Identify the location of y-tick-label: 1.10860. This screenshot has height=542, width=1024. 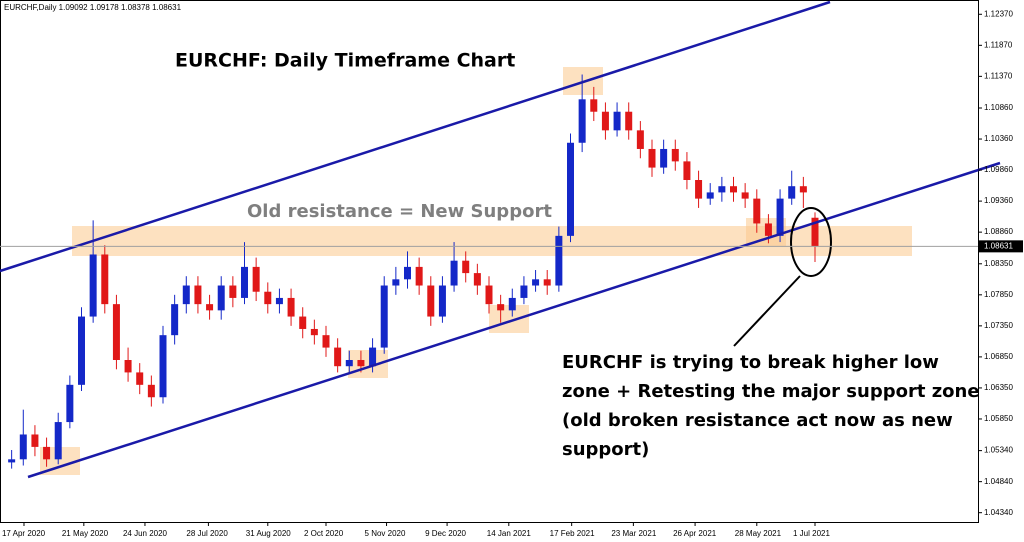
(998, 107).